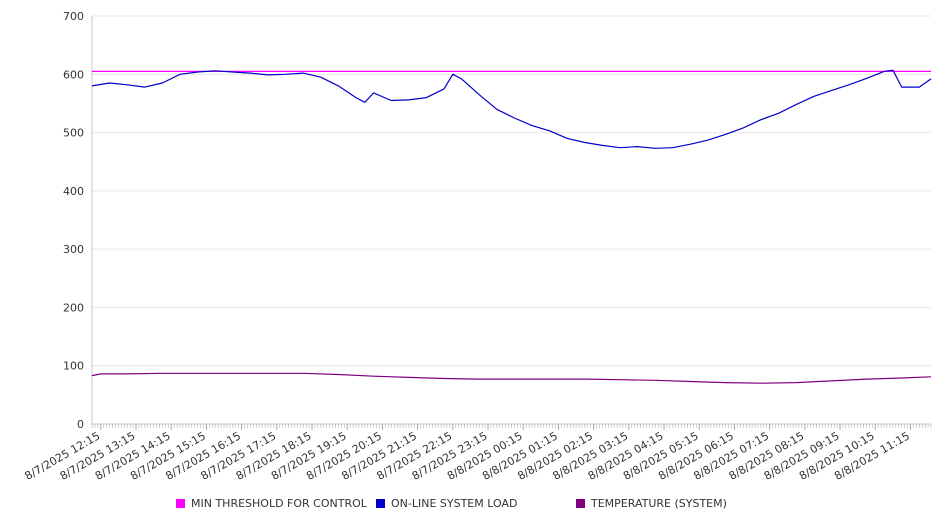 The height and width of the screenshot is (526, 946). Describe the element at coordinates (73, 220) in the screenshot. I see `y-tick-labels: 0 100 200 300 400 500 600 700` at that location.